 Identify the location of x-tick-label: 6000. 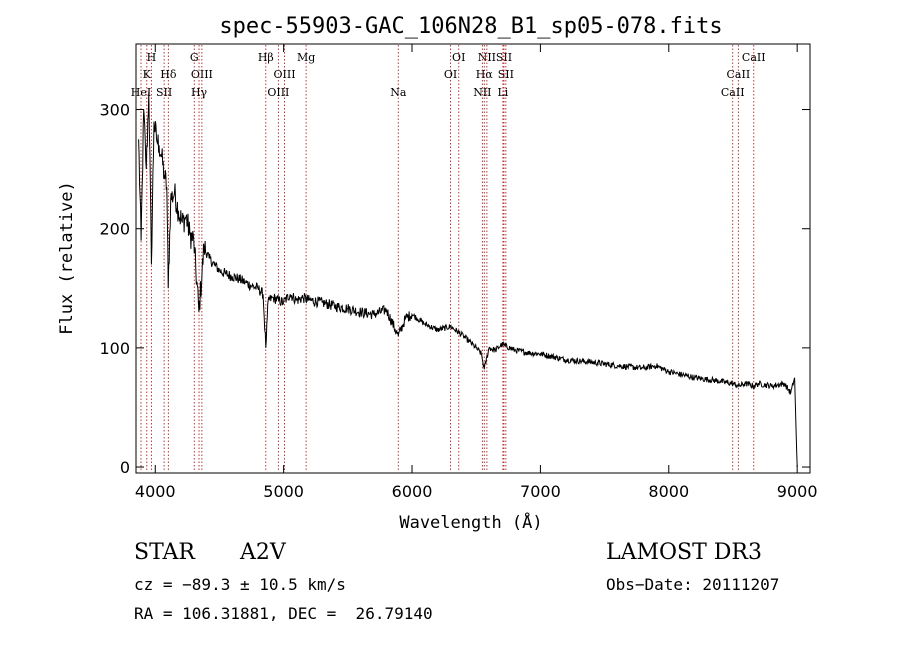
(412, 491).